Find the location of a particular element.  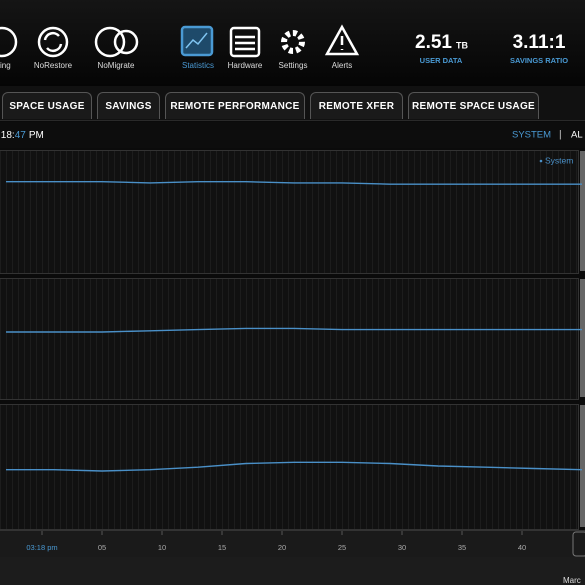

toolbar-label: Hardware is located at coordinates (245, 65).